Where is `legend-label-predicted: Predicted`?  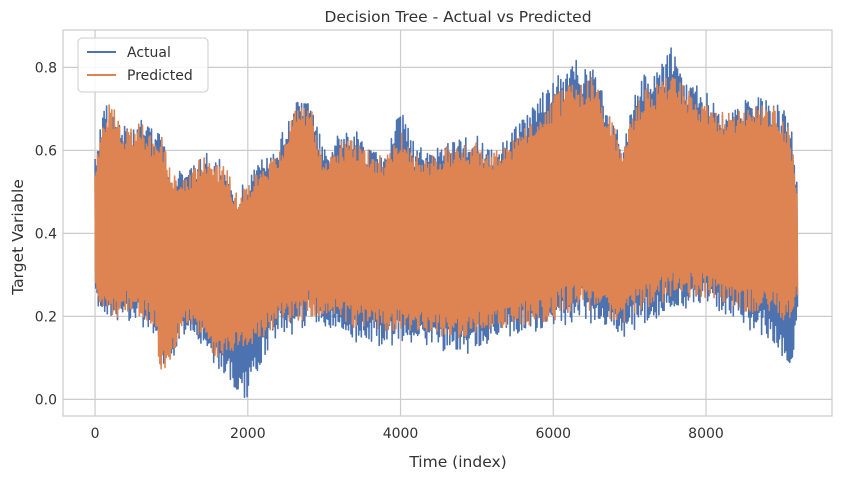 legend-label-predicted: Predicted is located at coordinates (160, 76).